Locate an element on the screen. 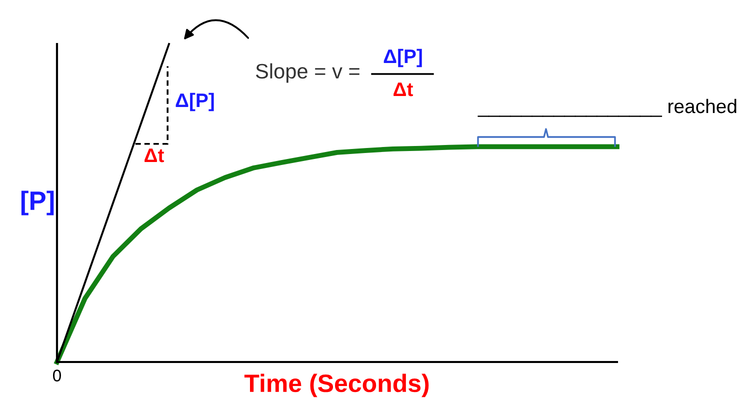  x-axis-title: Time (Seconds) is located at coordinates (336, 386).